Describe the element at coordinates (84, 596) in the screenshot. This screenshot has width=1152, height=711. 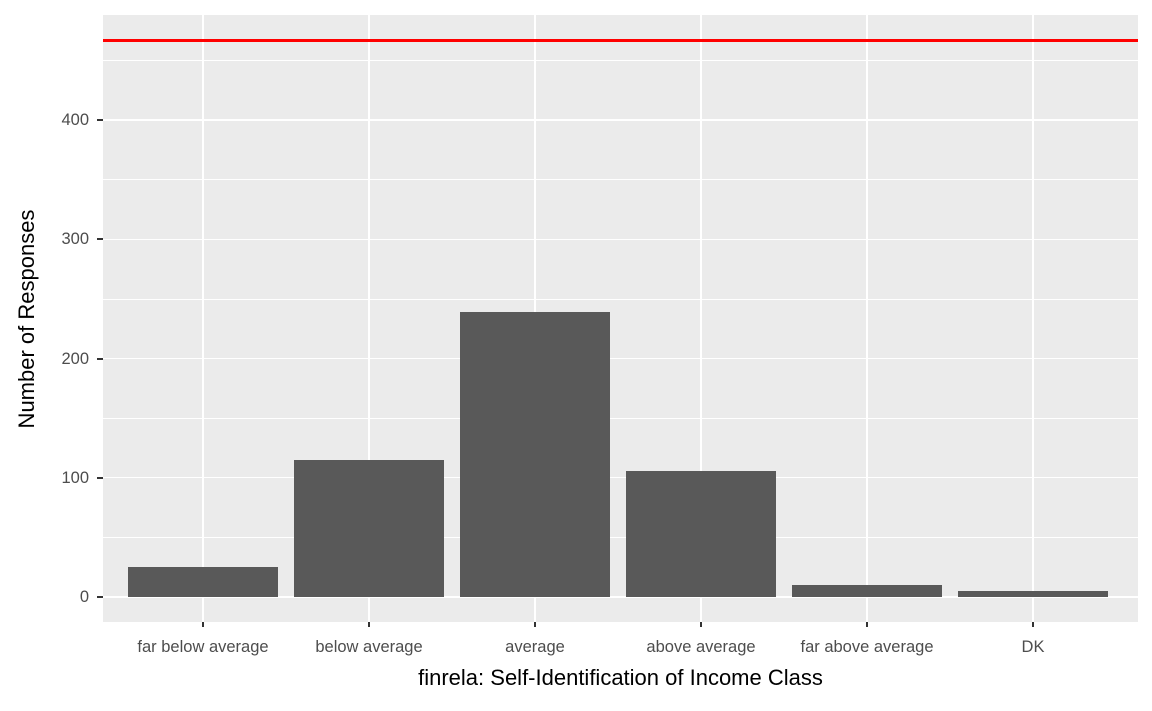
I see `y-tick-label: 0` at that location.